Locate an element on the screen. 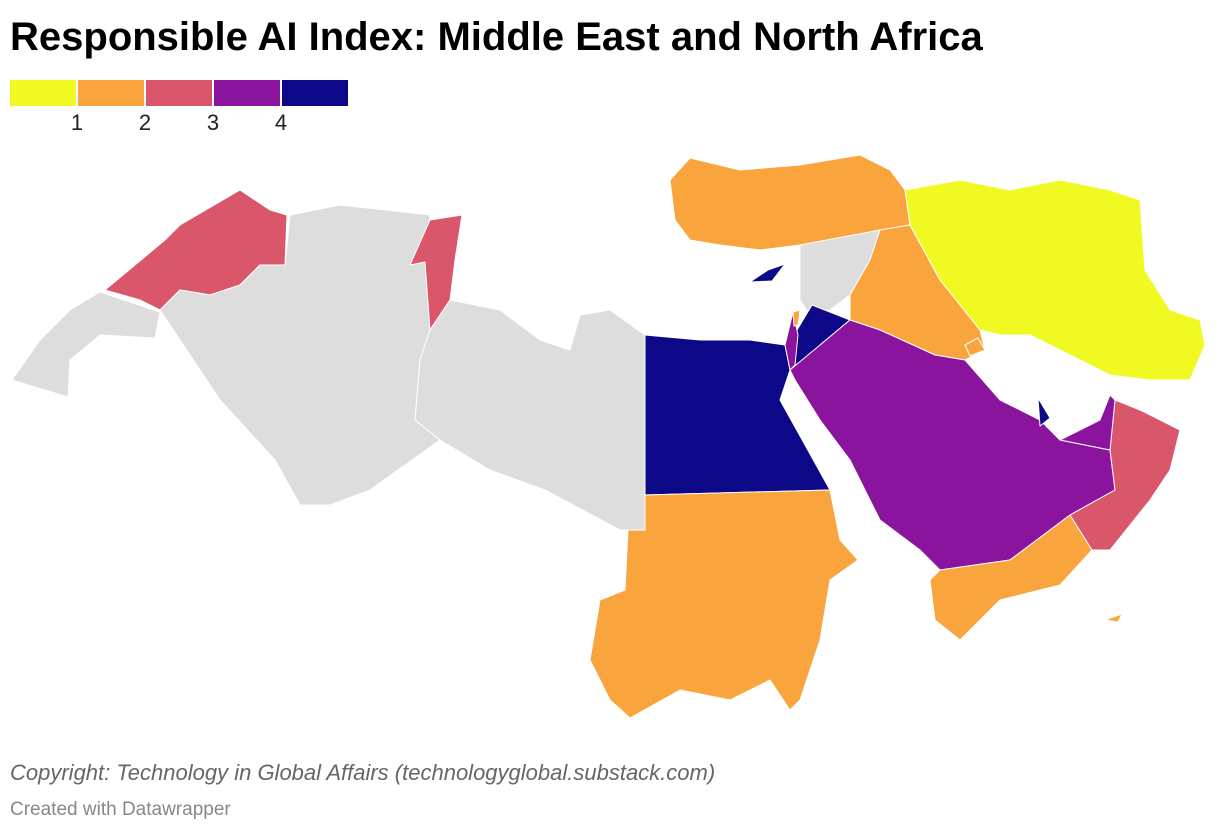  legend-label: 2 is located at coordinates (145, 122).